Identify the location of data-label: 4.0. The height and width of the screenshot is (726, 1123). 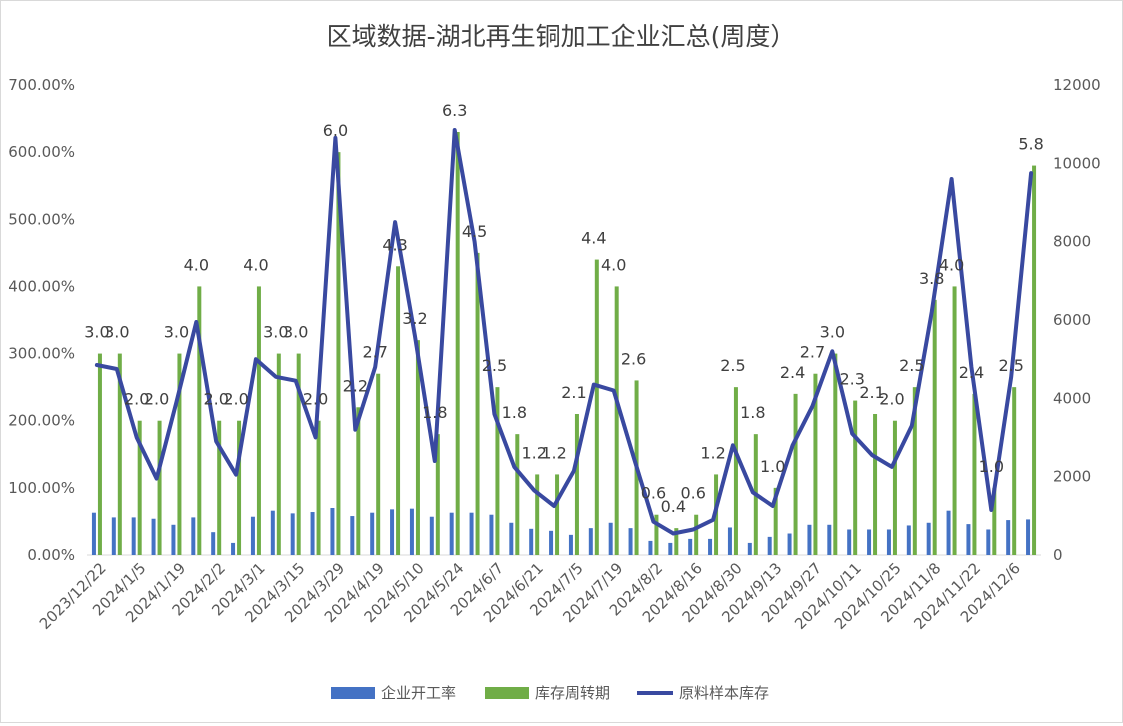
(951, 264).